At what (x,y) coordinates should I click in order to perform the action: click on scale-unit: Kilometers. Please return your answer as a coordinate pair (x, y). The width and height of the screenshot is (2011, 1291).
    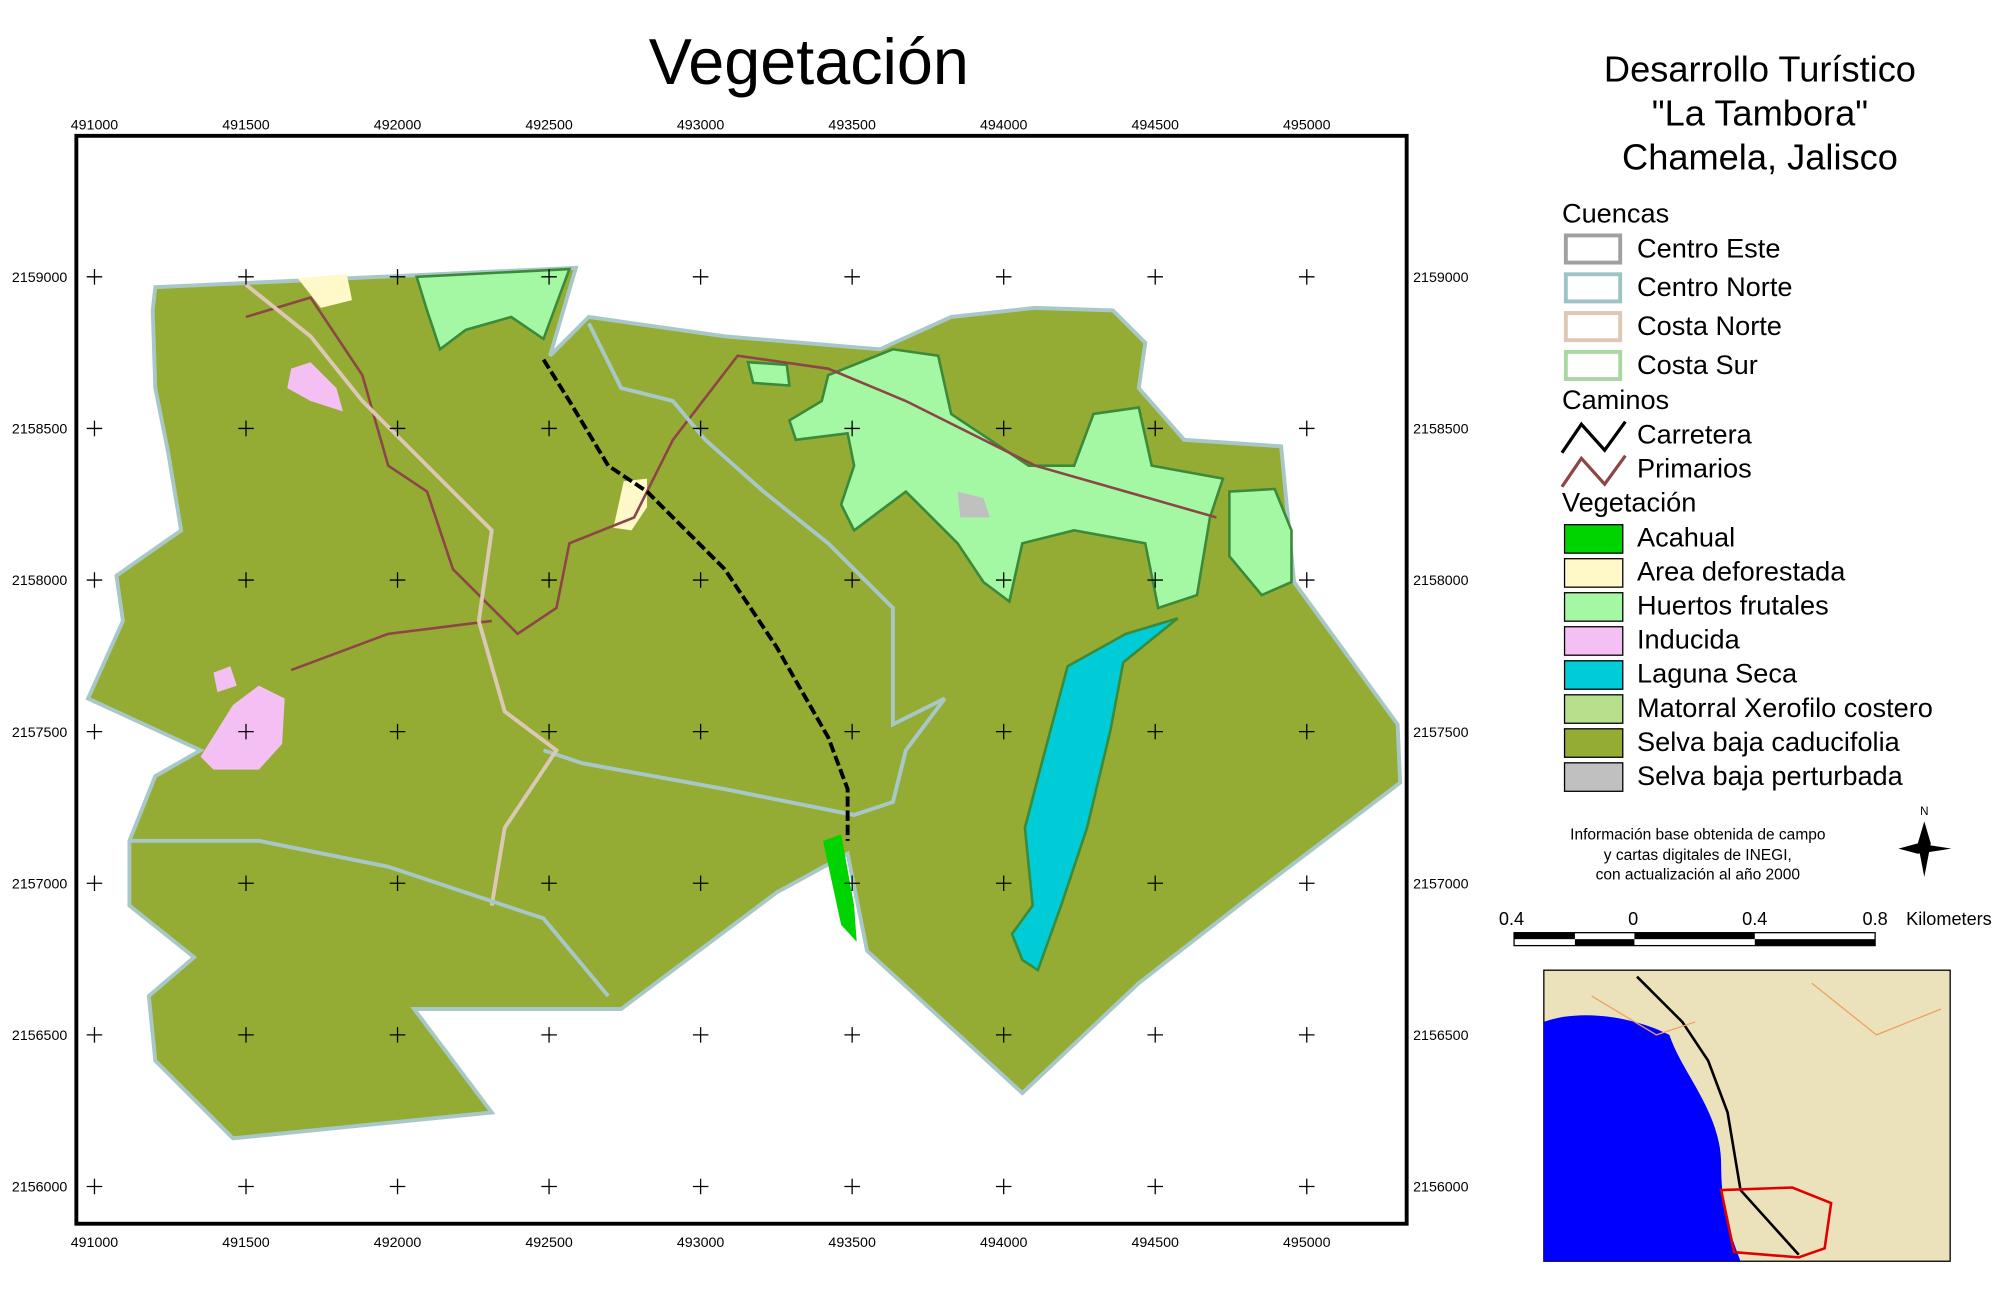
    Looking at the image, I should click on (1949, 919).